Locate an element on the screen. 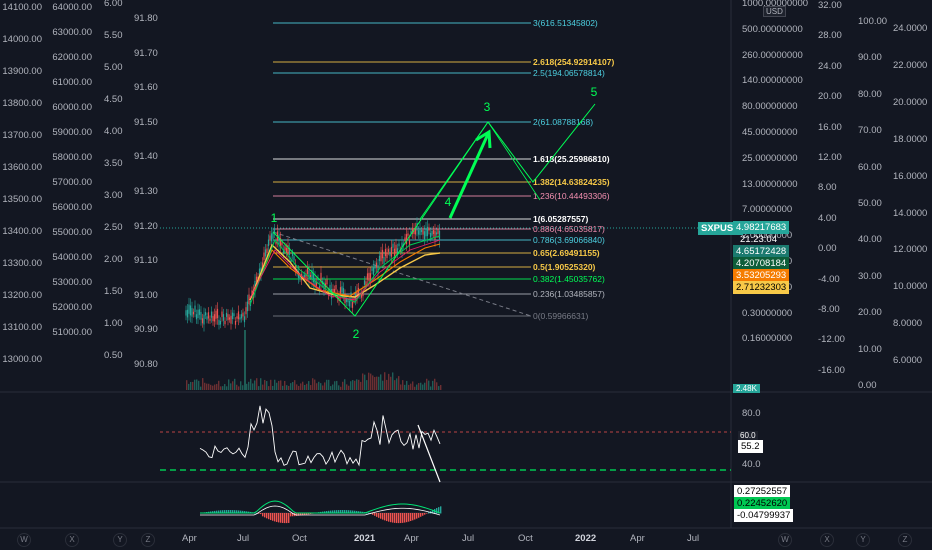  left3-tick: 1.50 is located at coordinates (113, 291).